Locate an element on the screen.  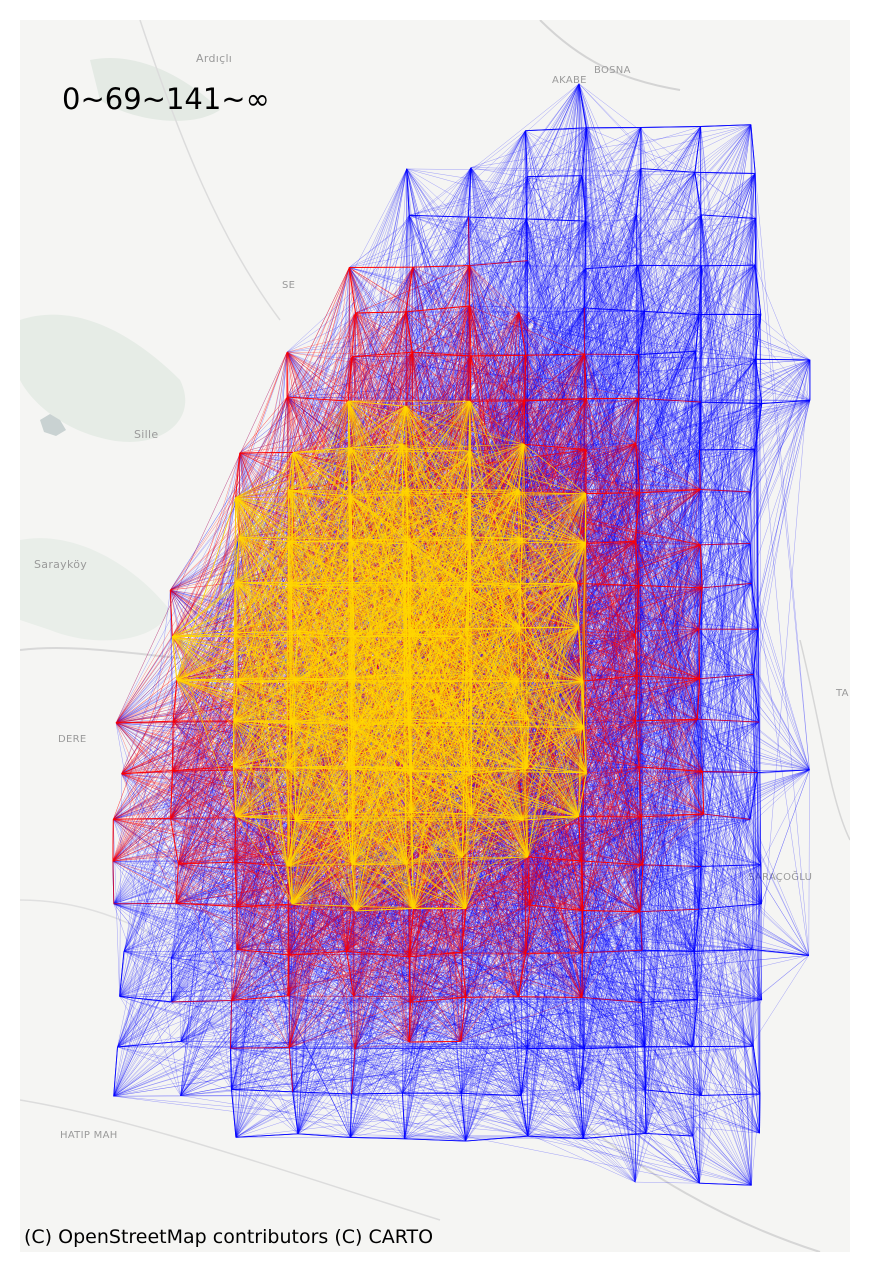
place-label-bosna: BOSNA is located at coordinates (612, 70).